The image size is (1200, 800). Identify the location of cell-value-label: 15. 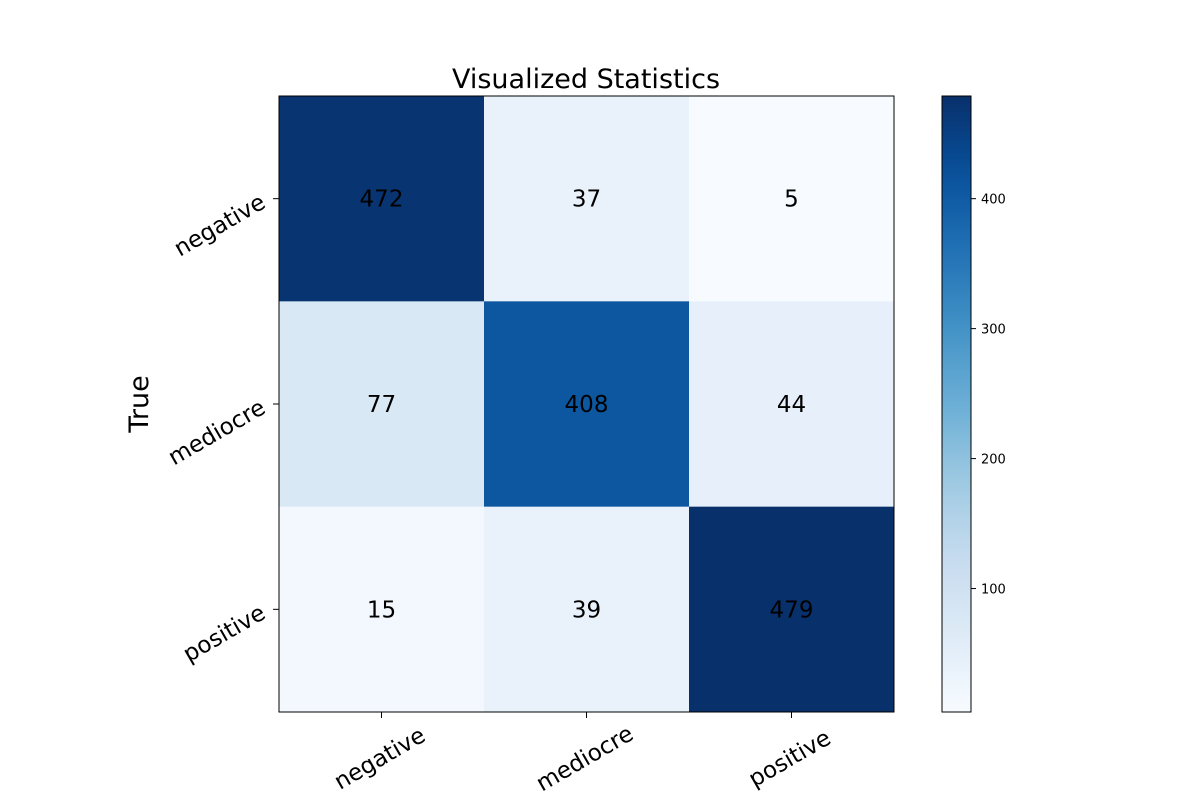
(381, 610).